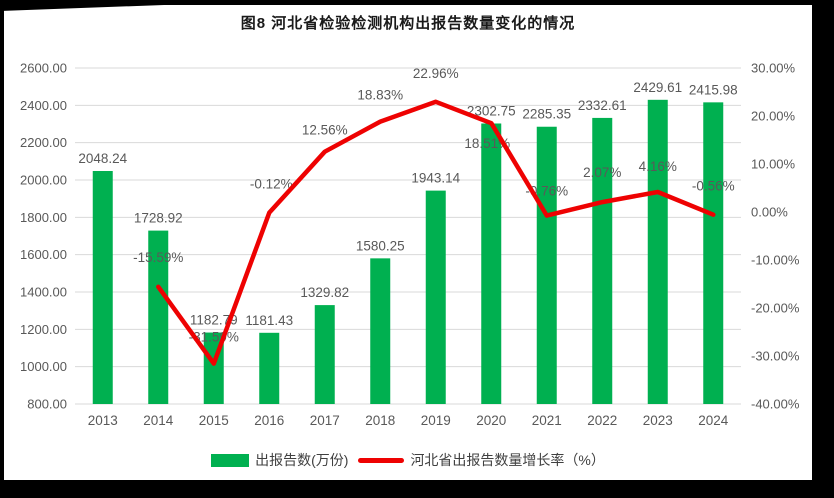 This screenshot has height=498, width=834. Describe the element at coordinates (43, 292) in the screenshot. I see `left-axis-tick-label: 1400.00` at that location.